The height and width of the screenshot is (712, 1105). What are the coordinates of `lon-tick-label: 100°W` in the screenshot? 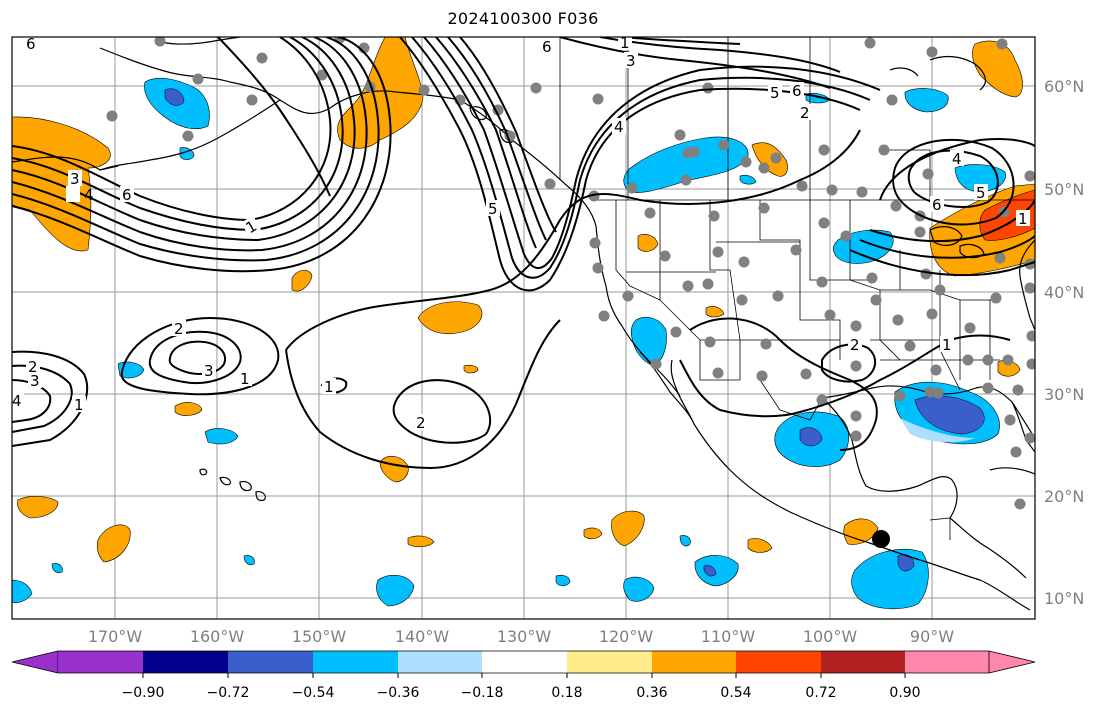 It's located at (830, 636).